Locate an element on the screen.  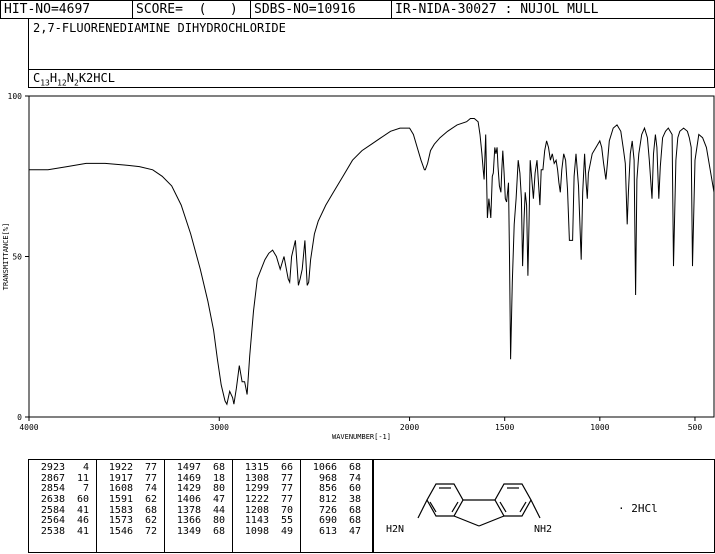
peak-wavenumber: 613 is located at coordinates (327, 532).